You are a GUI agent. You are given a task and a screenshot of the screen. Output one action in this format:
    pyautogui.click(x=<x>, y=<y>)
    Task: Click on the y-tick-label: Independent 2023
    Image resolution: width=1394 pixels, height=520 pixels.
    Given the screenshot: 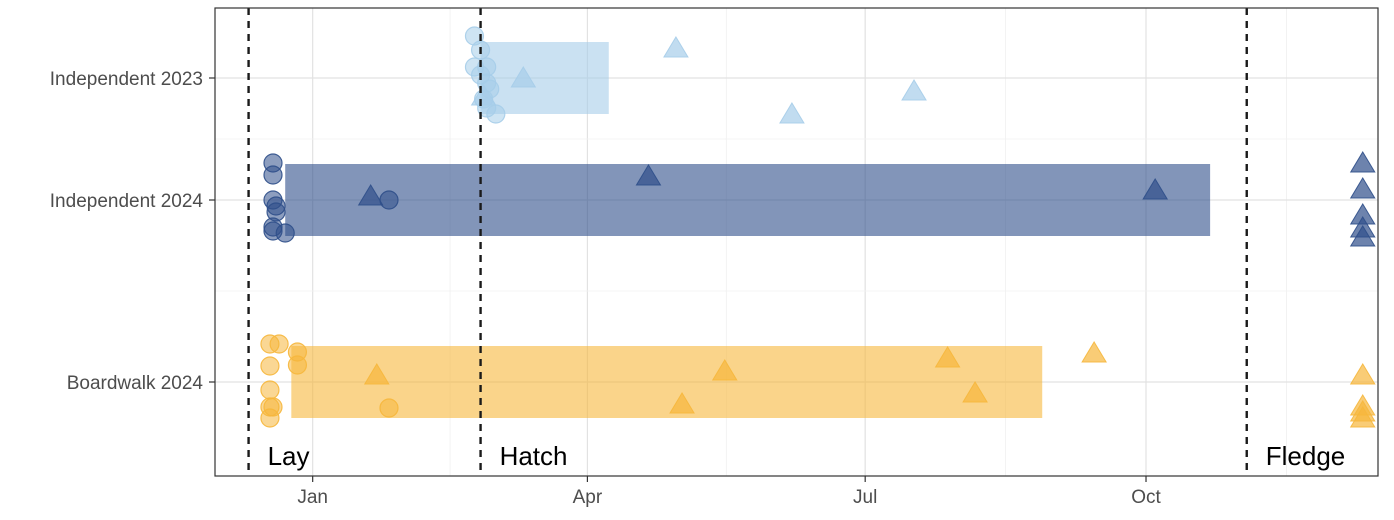 What is the action you would take?
    pyautogui.click(x=126, y=79)
    